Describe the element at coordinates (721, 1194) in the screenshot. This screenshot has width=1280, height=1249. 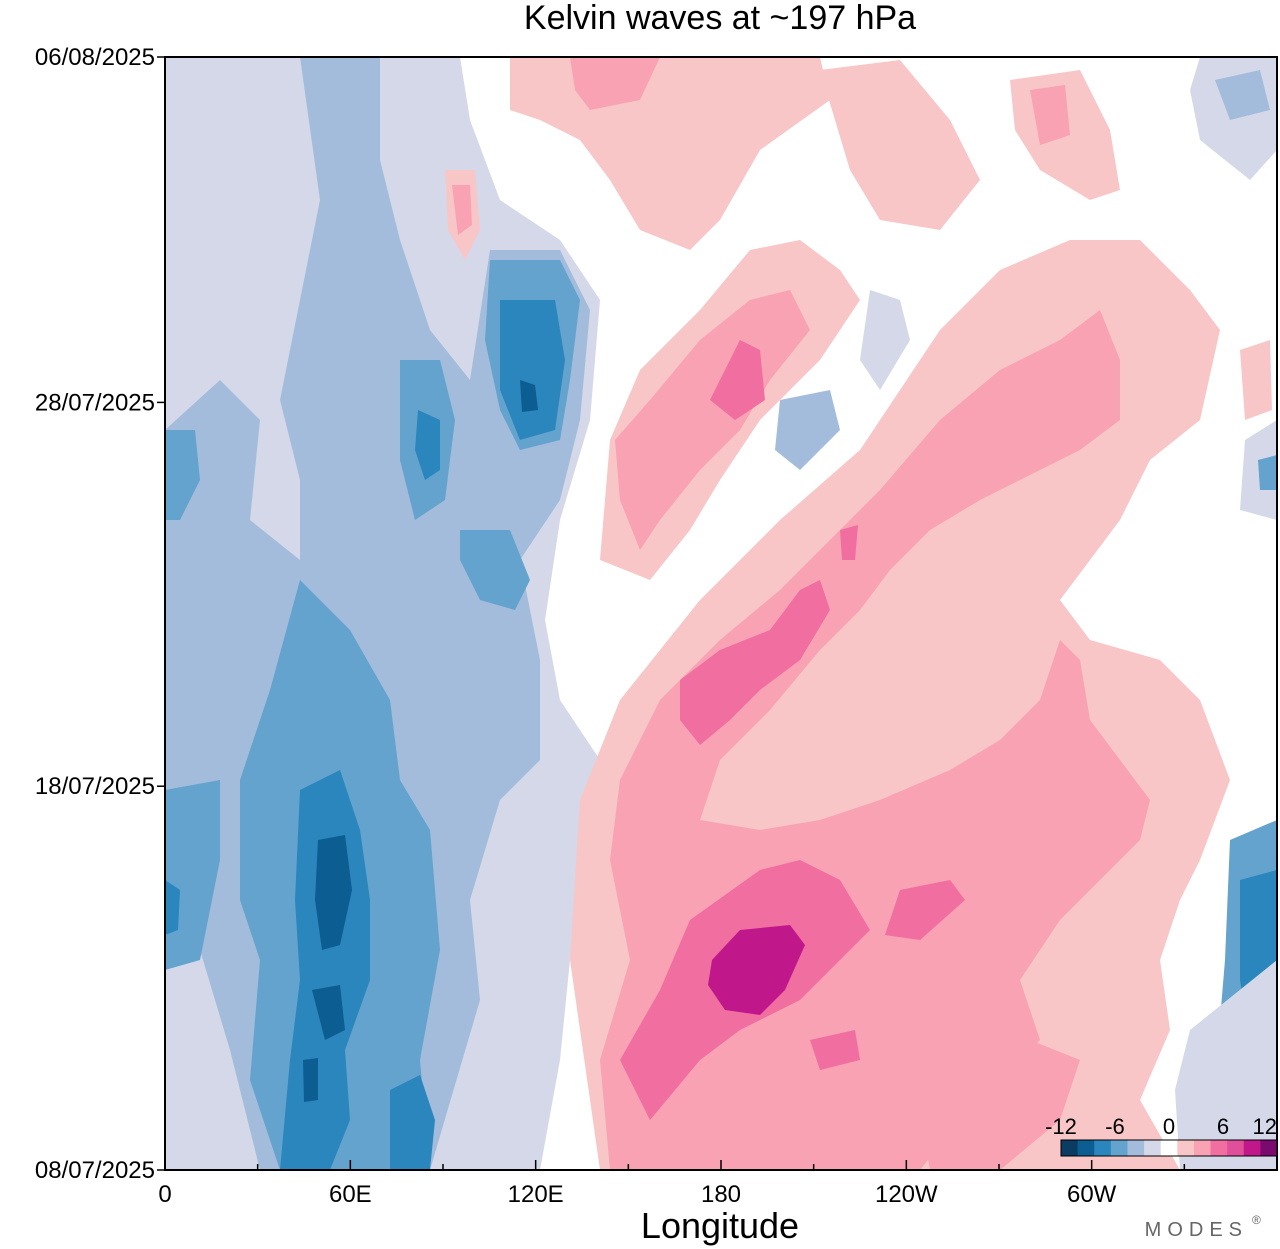
I see `x-tick-label: 180` at that location.